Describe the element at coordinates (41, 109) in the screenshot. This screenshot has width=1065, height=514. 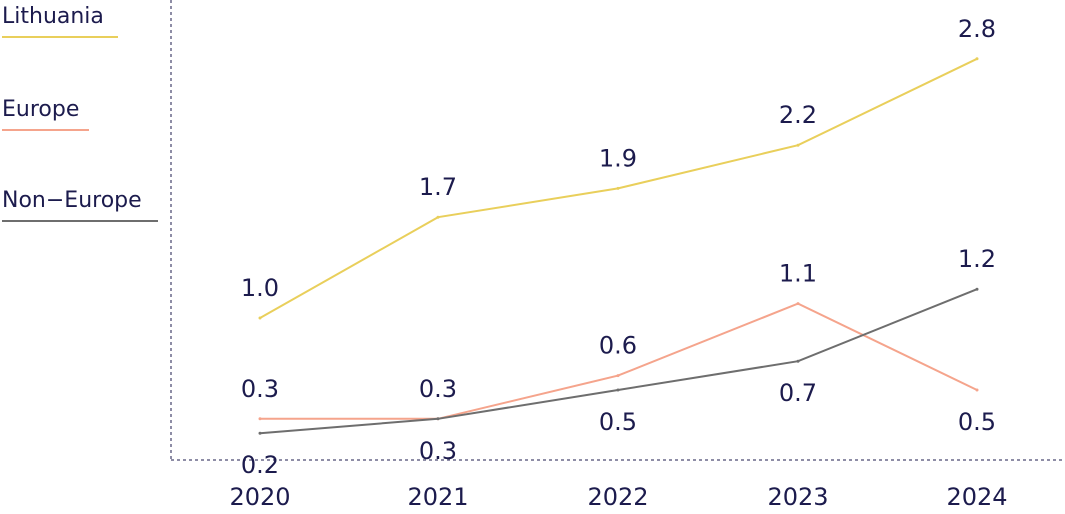
I see `legend-label: Europe` at that location.